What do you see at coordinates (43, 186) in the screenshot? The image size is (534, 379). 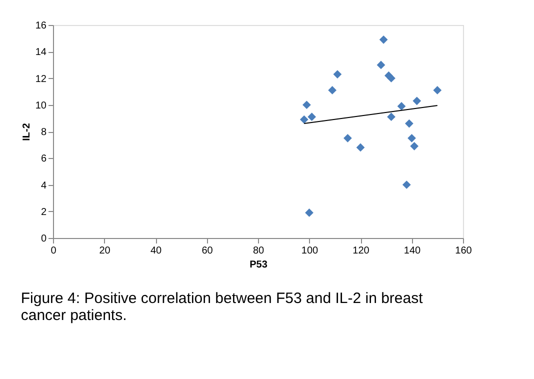 I see `y-tick-label: 4` at bounding box center [43, 186].